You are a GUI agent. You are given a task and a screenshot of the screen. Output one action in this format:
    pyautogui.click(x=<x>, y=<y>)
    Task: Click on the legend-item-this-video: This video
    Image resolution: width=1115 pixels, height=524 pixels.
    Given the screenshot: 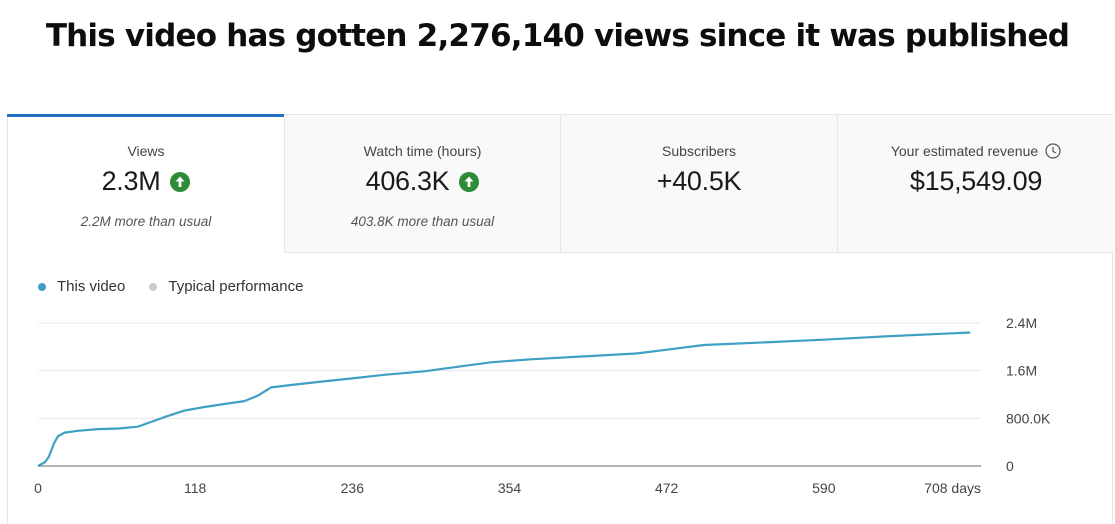 What is the action you would take?
    pyautogui.click(x=81, y=286)
    